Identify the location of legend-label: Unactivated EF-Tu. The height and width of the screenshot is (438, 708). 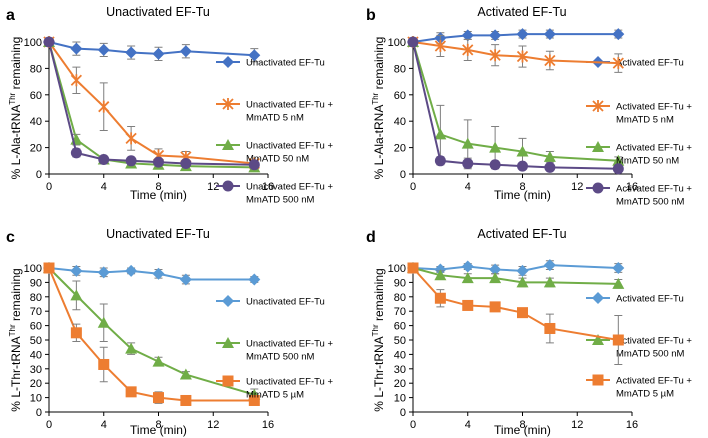
(285, 302).